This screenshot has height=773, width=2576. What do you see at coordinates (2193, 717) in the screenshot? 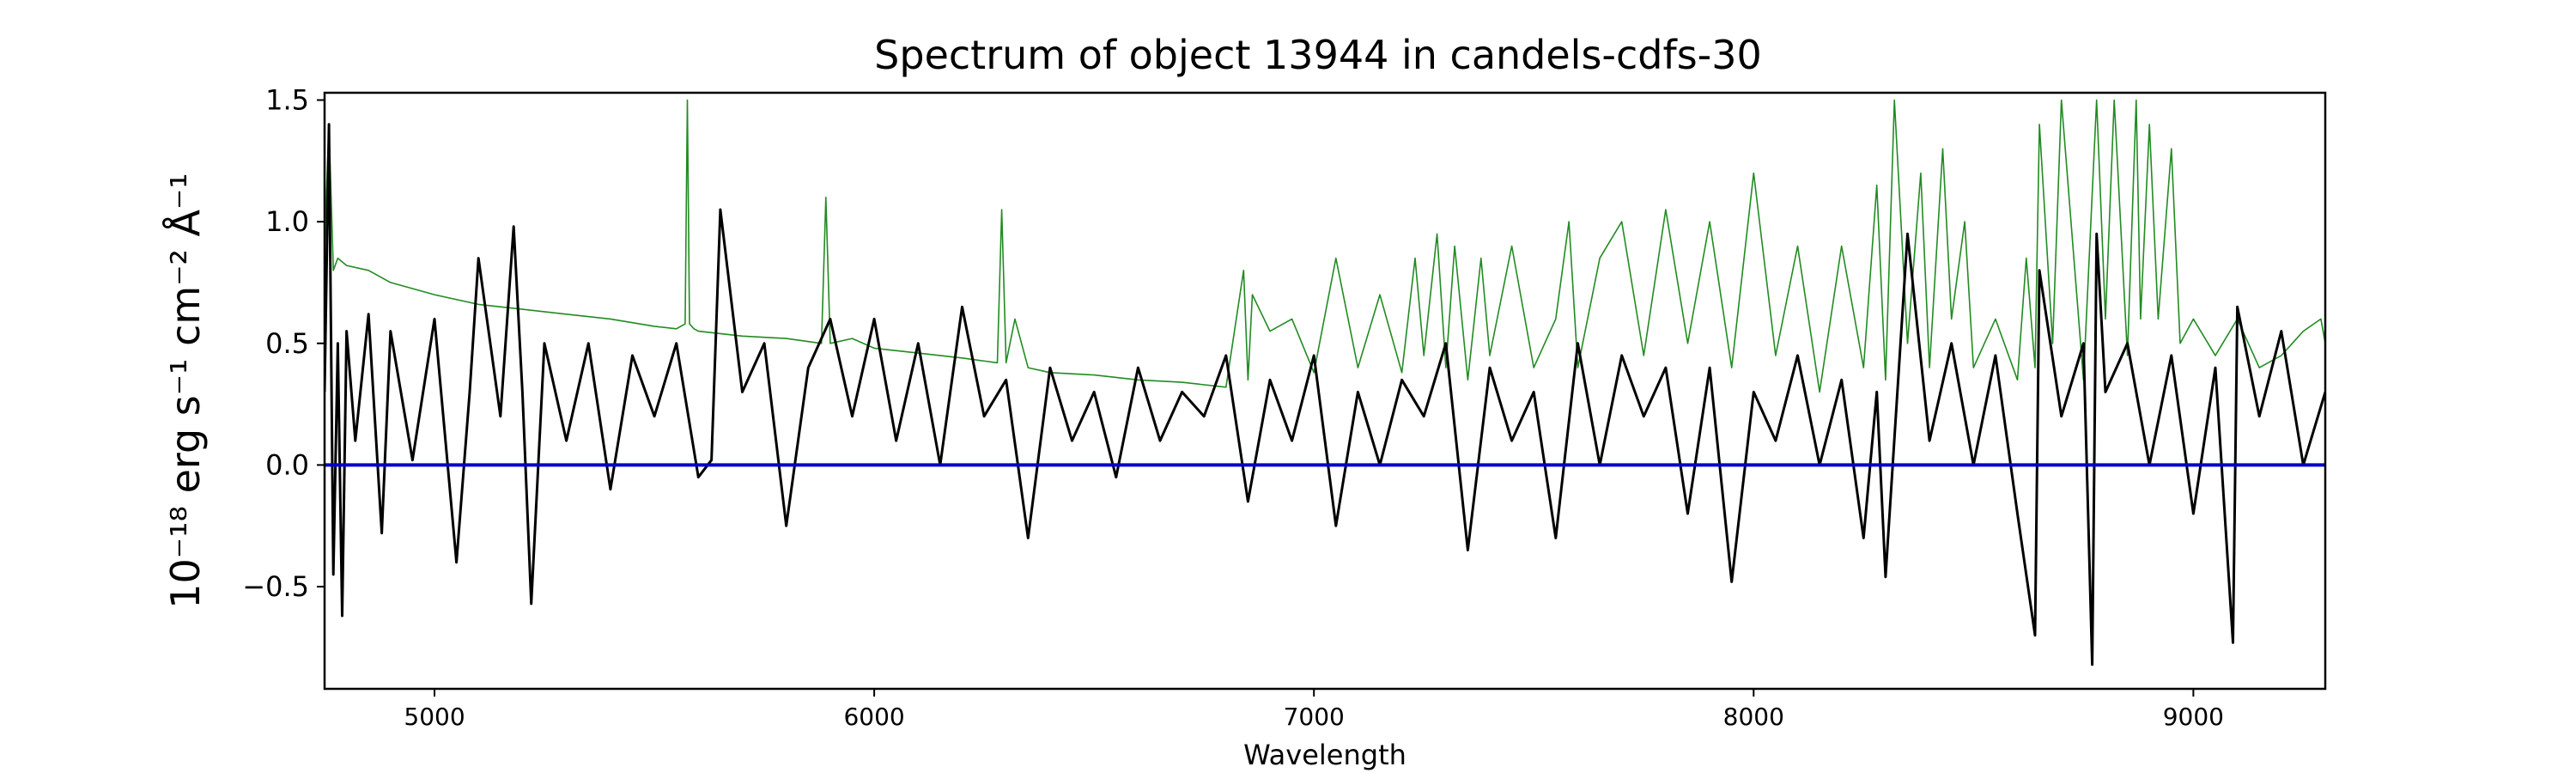
I see `x-tick-label: 9000` at bounding box center [2193, 717].